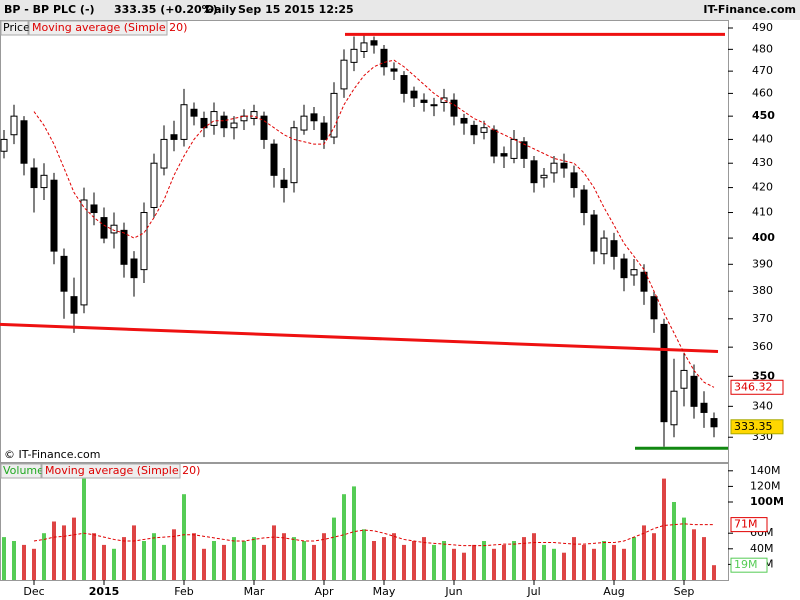  I want to click on y-tick-label: 140M, so click(765, 470).